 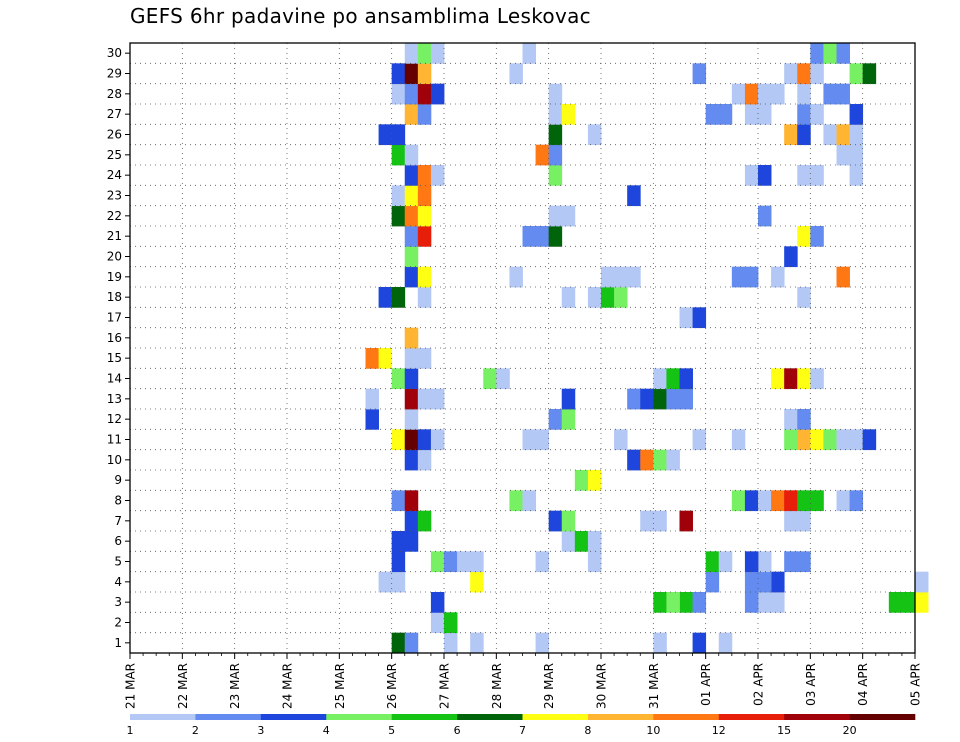 What do you see at coordinates (114, 135) in the screenshot?
I see `y-tick-label: 26` at bounding box center [114, 135].